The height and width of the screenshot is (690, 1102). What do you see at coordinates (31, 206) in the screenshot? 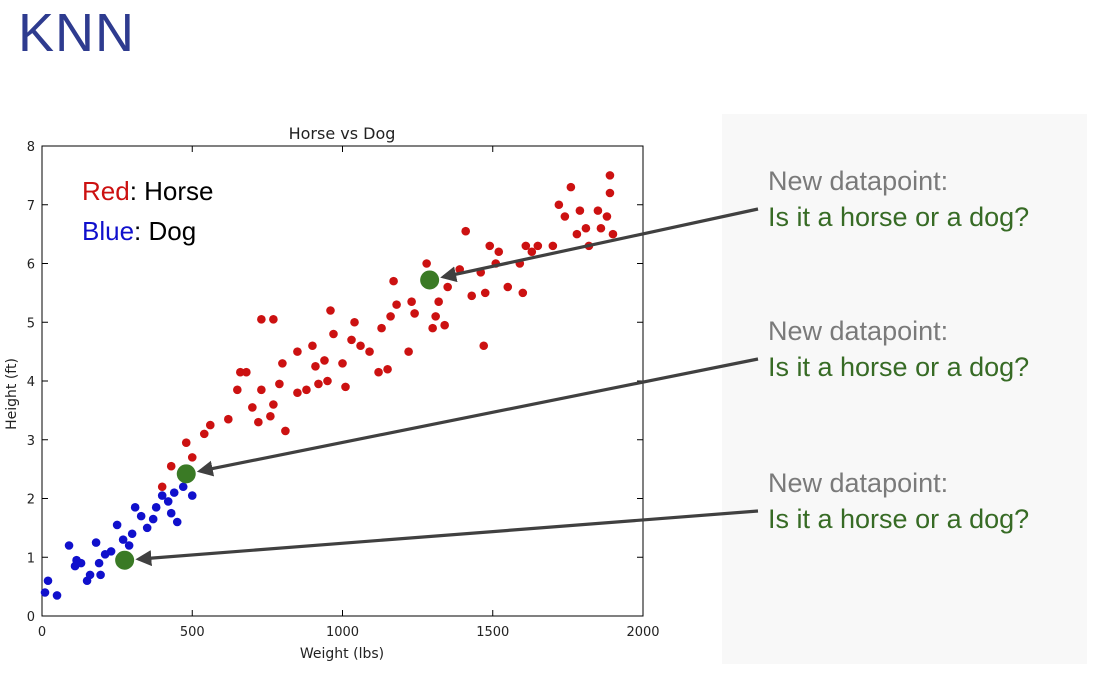
I see `y-tick-label: 7` at bounding box center [31, 206].